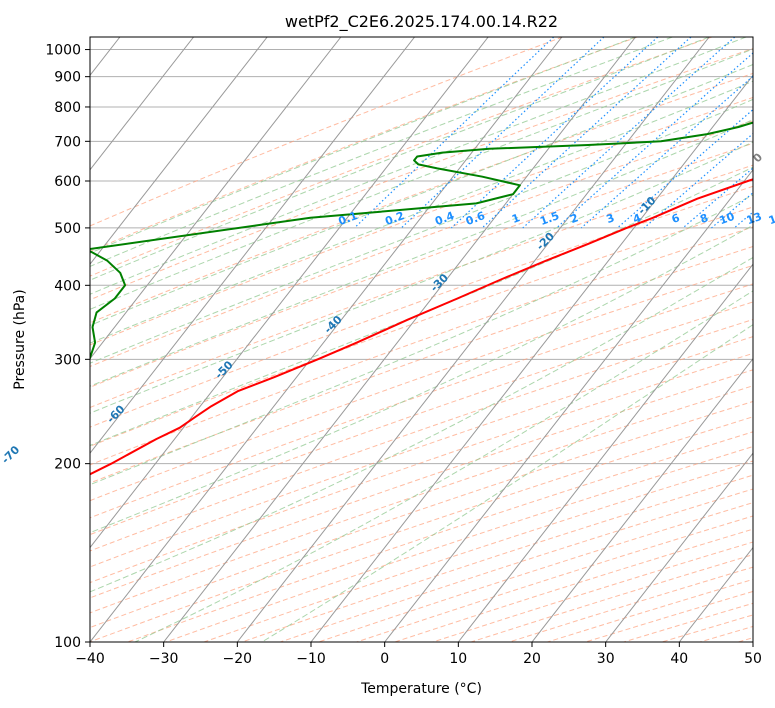 This screenshot has width=775, height=708. What do you see at coordinates (311, 659) in the screenshot?
I see `x-tick-label: −10` at bounding box center [311, 659].